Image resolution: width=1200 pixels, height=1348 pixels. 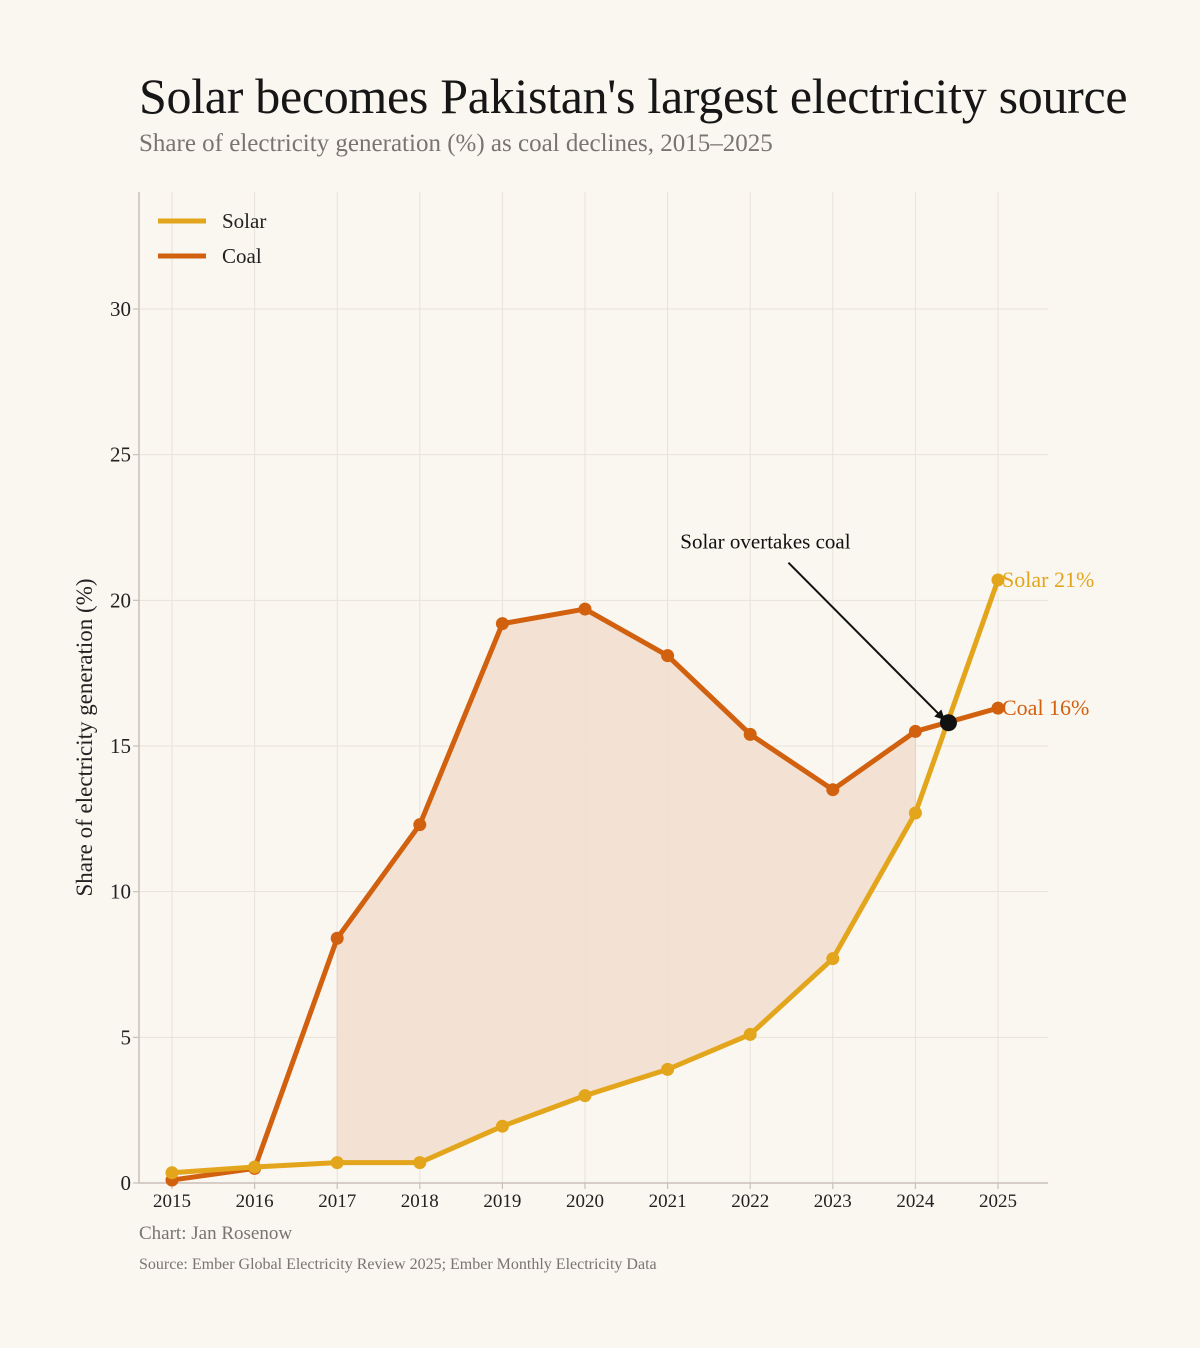 What do you see at coordinates (212, 238) in the screenshot?
I see `legend: Solar Coal` at bounding box center [212, 238].